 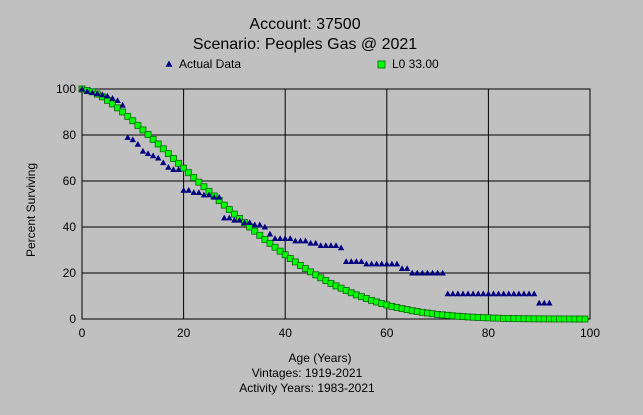 What do you see at coordinates (304, 24) in the screenshot?
I see `chart-title: Account: 37500` at bounding box center [304, 24].